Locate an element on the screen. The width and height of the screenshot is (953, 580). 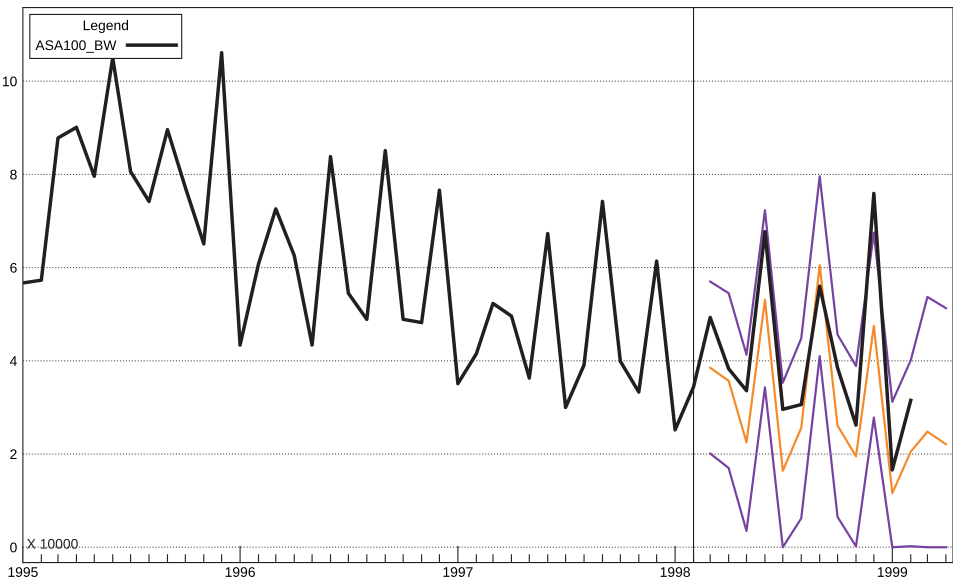
y-tick-label: 8 is located at coordinates (13, 175).